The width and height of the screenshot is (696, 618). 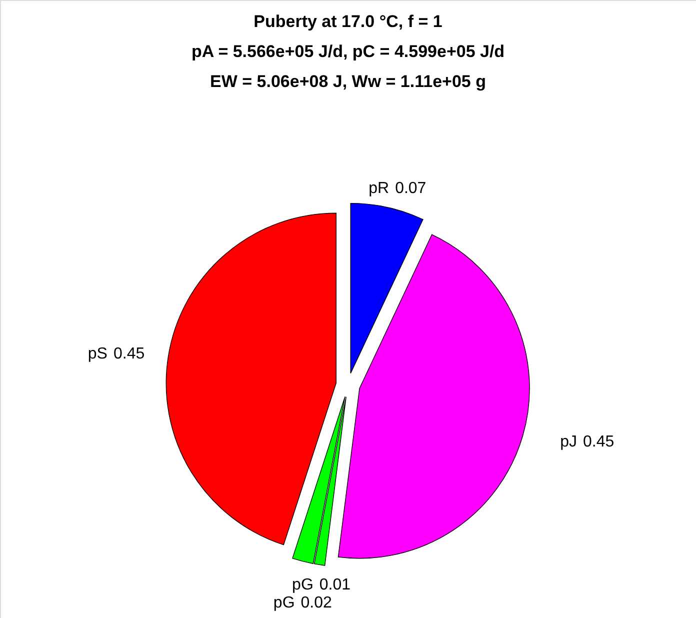 What do you see at coordinates (98, 353) in the screenshot?
I see `slice-label: pS` at bounding box center [98, 353].